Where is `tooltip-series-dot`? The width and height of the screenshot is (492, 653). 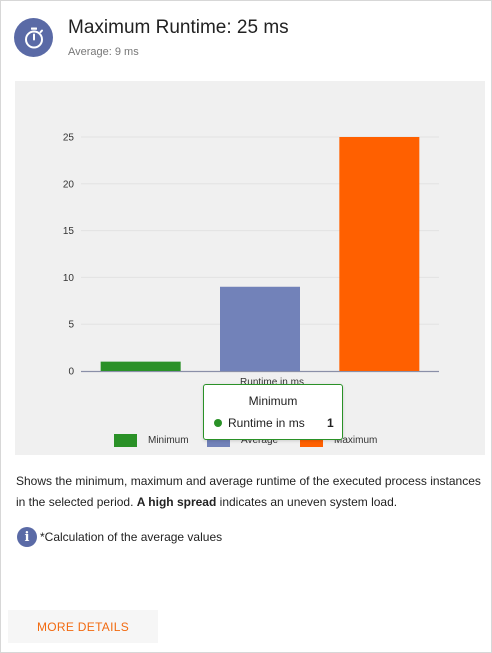
tooltip-series-dot is located at coordinates (218, 423).